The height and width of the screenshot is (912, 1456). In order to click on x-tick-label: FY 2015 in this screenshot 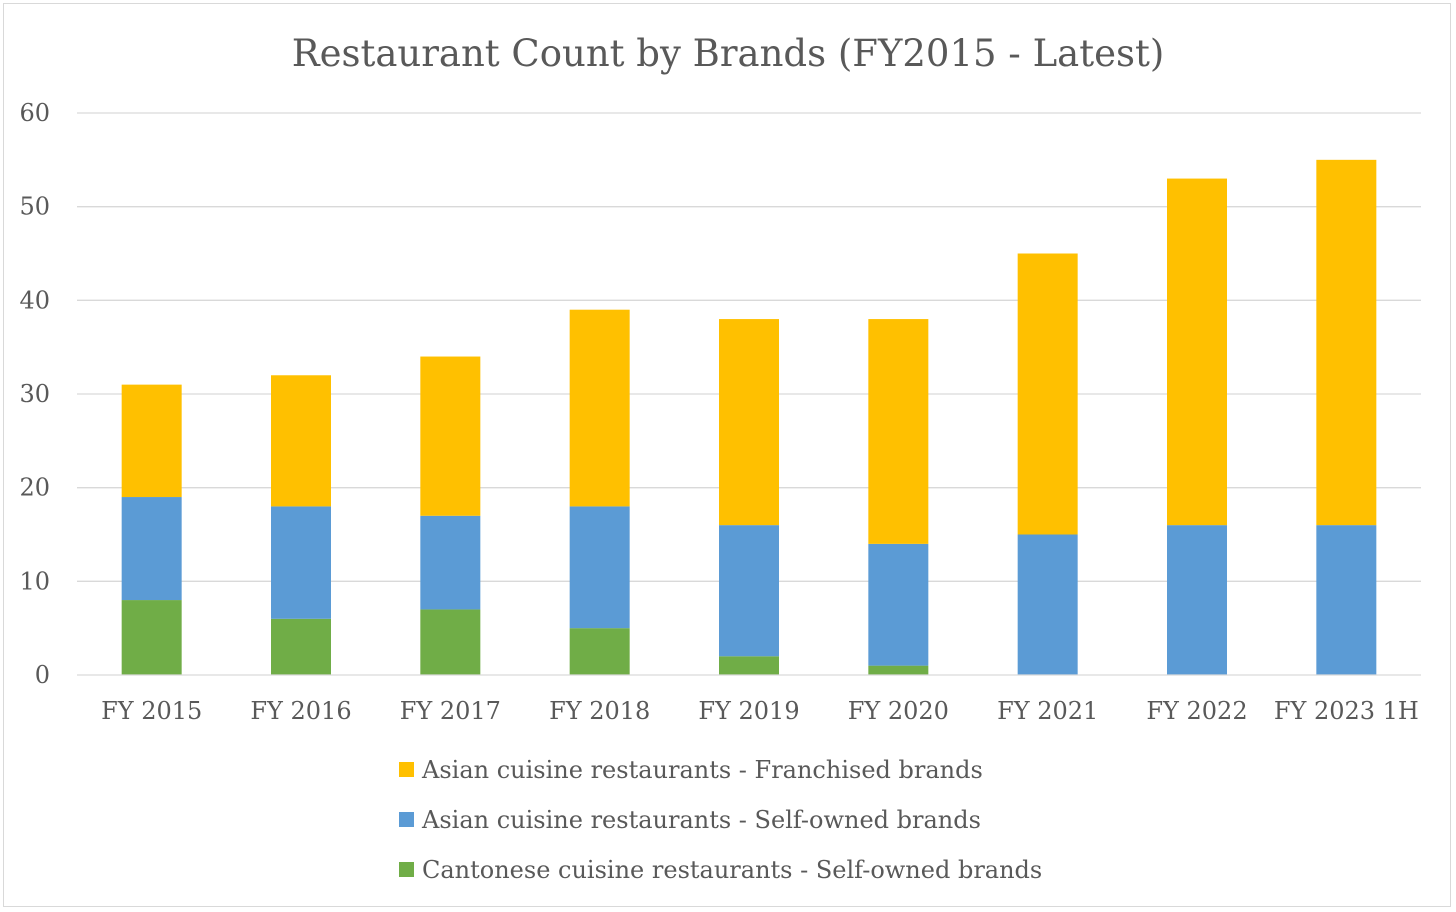, I will do `click(151, 711)`.